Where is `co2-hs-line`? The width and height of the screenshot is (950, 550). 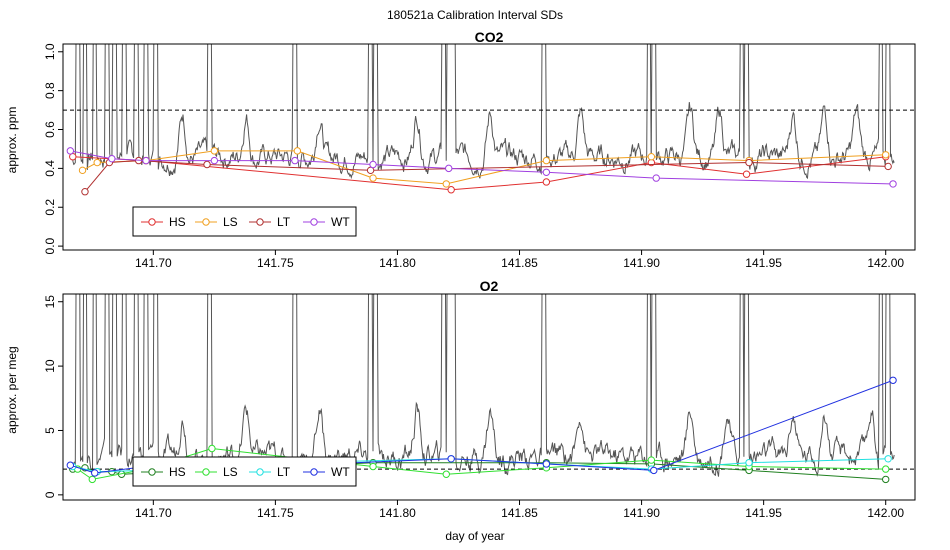 co2-hs-line is located at coordinates (479, 173).